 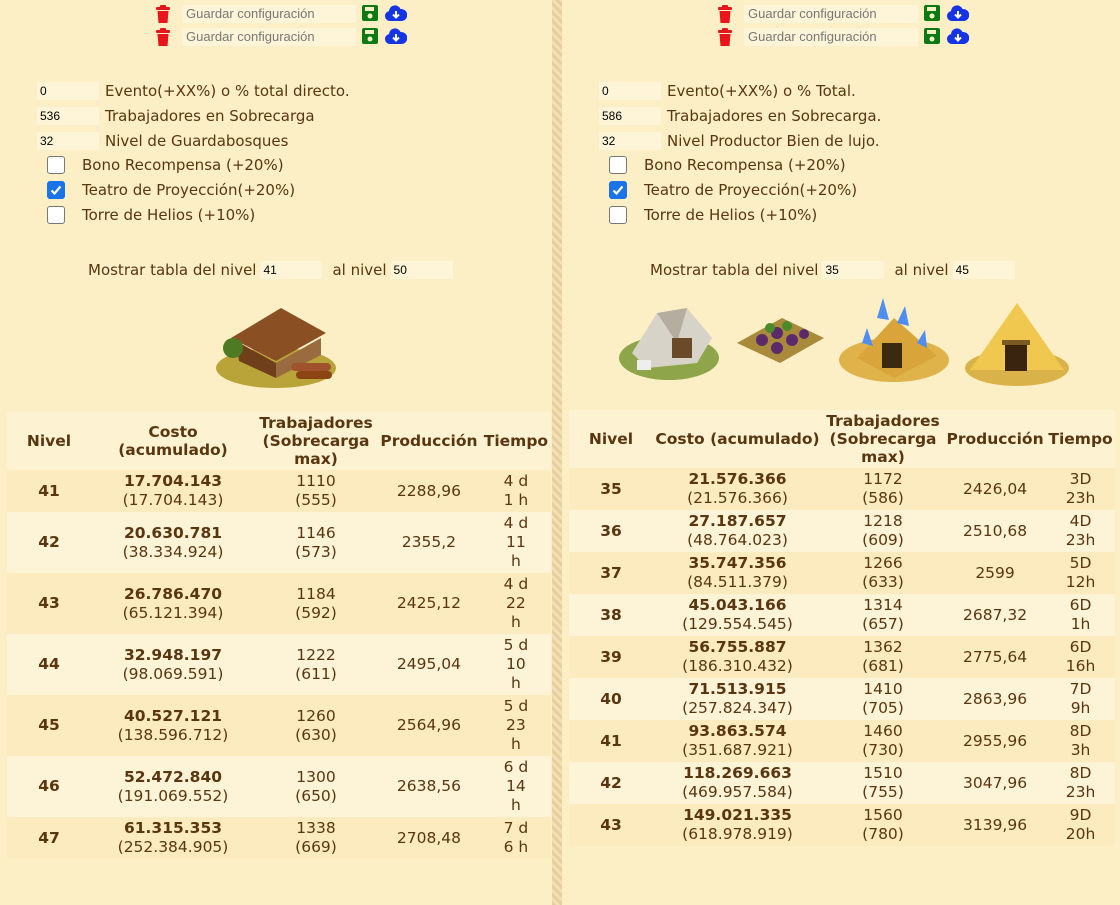 What do you see at coordinates (173, 481) in the screenshot?
I see `cost-value: 17.704.143` at bounding box center [173, 481].